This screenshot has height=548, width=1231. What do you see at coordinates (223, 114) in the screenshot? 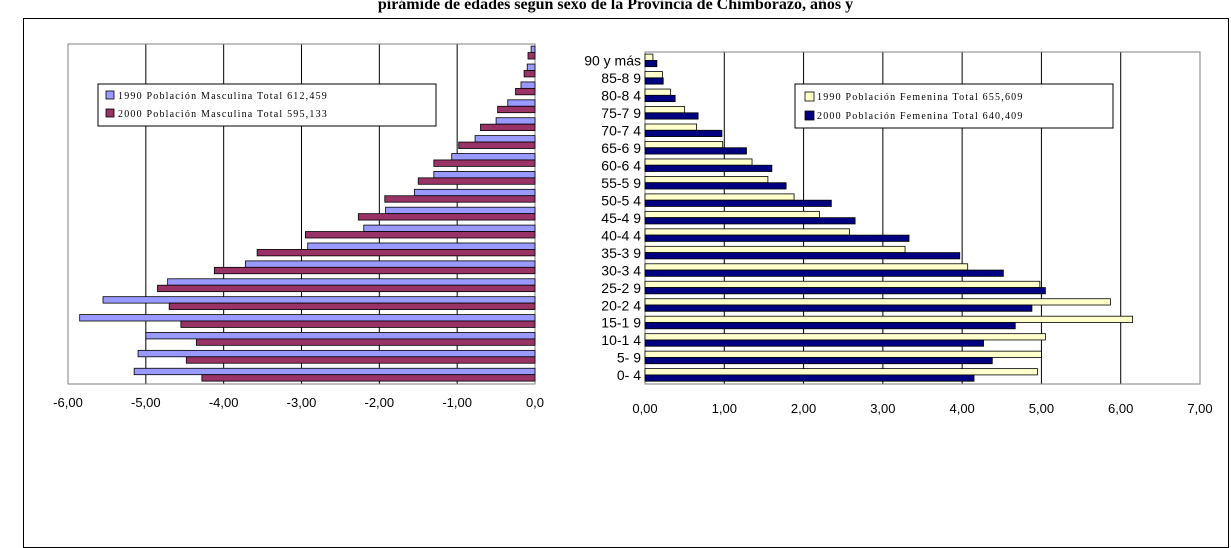
I see `male-legend-label-2000: 2000 Población Masculina Total 595,133` at bounding box center [223, 114].